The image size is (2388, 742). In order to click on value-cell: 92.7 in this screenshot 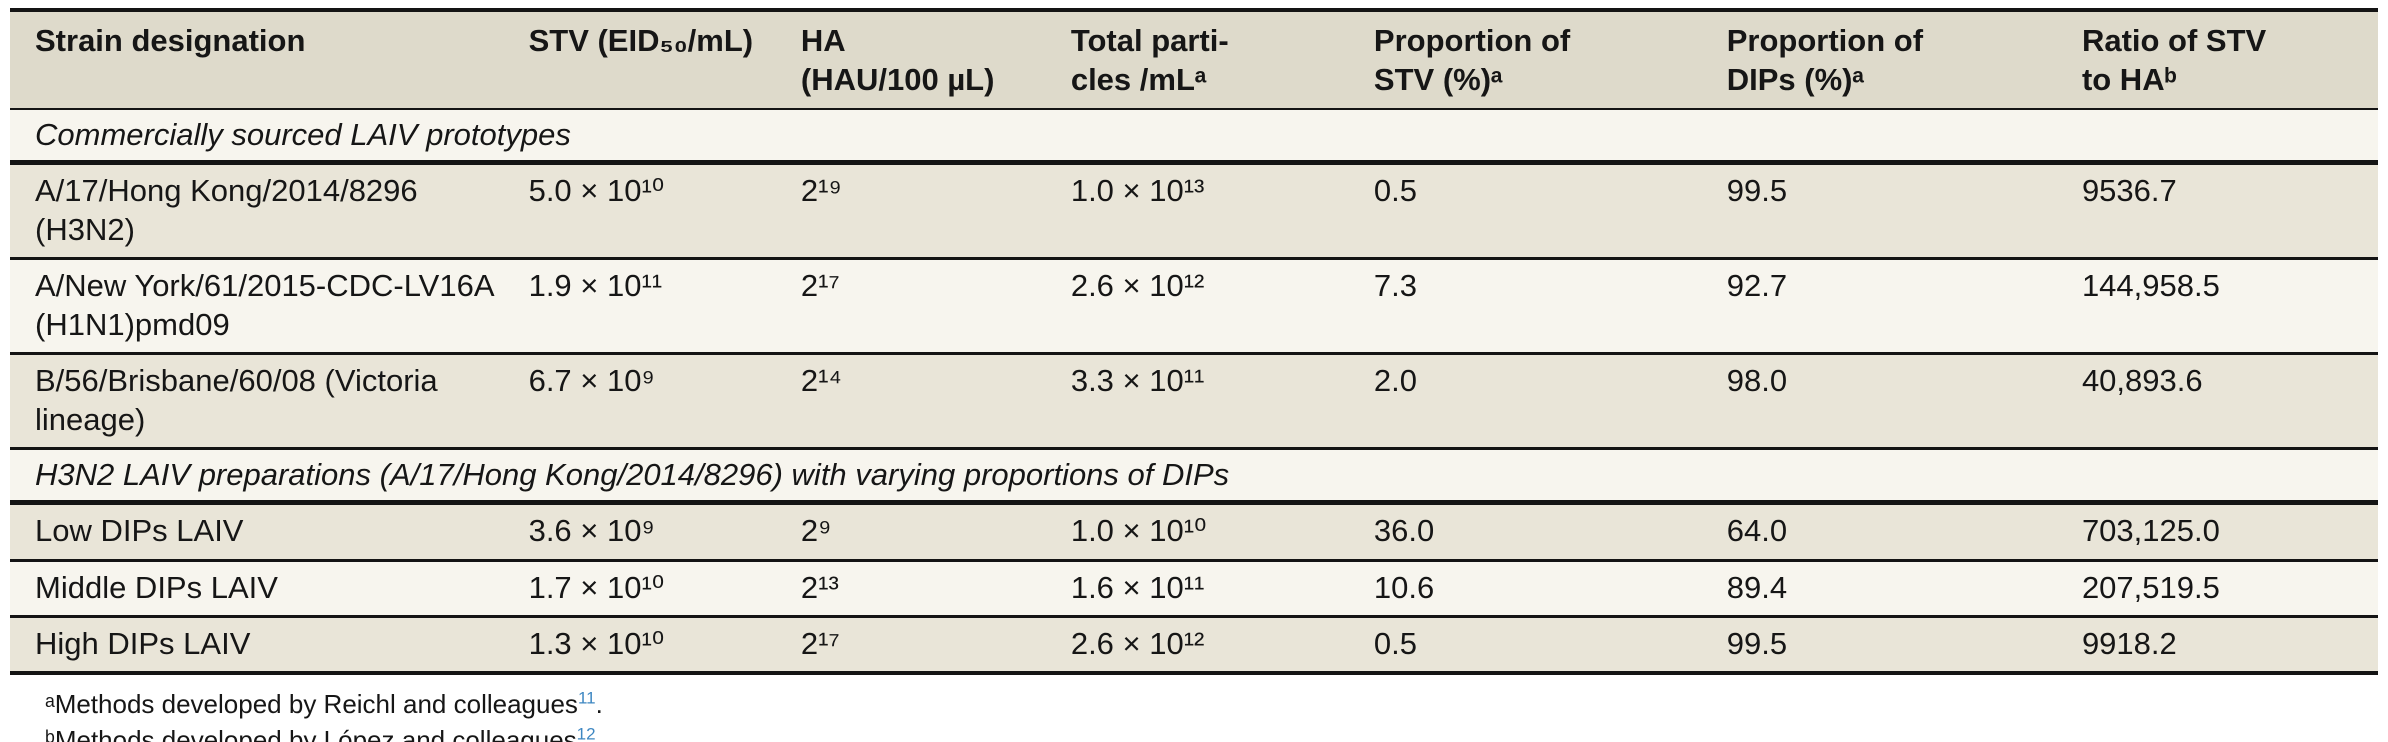, I will do `click(1904, 307)`.